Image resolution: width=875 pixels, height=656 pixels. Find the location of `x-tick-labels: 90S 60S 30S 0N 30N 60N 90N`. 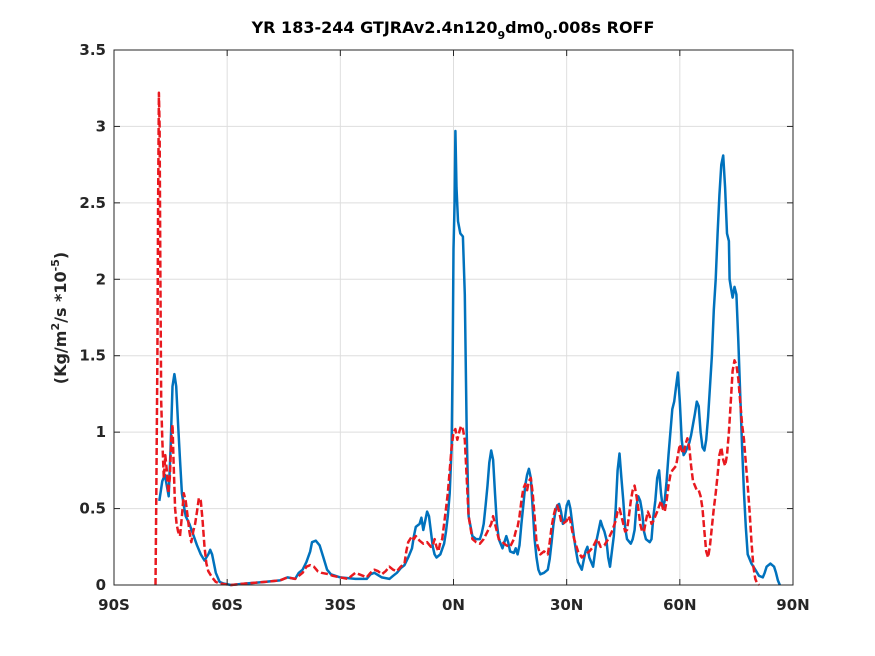

x-tick-labels: 90S 60S 30S 0N 30N 60N 90N is located at coordinates (454, 605).